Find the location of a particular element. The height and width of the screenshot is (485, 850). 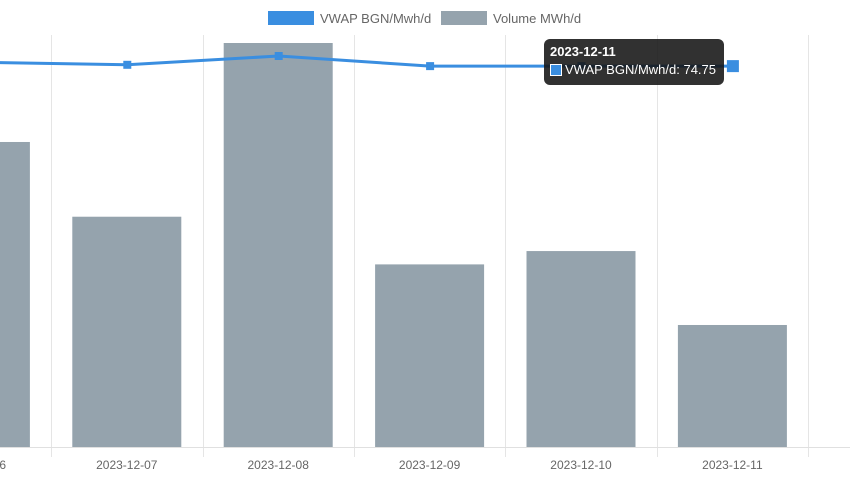

legend-label-vwap: VWAP BGN/Mwh/d is located at coordinates (376, 18).